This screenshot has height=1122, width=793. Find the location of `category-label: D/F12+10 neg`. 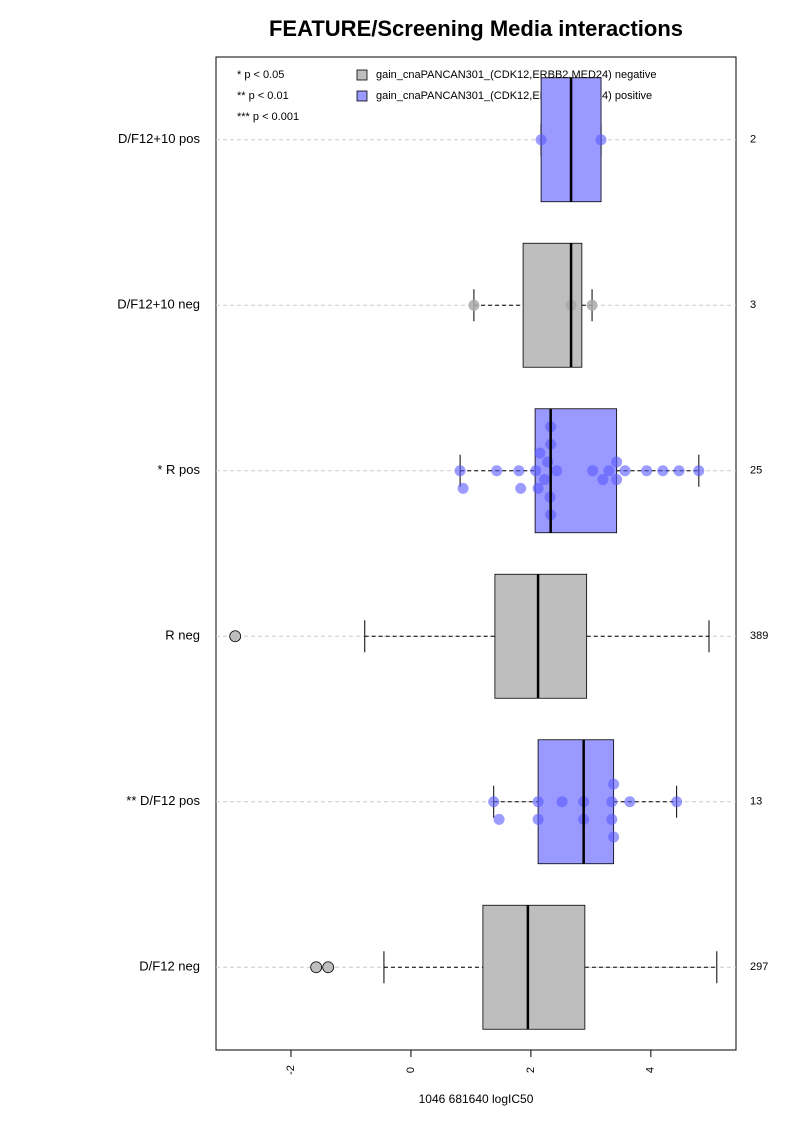

category-label: D/F12+10 neg is located at coordinates (158, 304).